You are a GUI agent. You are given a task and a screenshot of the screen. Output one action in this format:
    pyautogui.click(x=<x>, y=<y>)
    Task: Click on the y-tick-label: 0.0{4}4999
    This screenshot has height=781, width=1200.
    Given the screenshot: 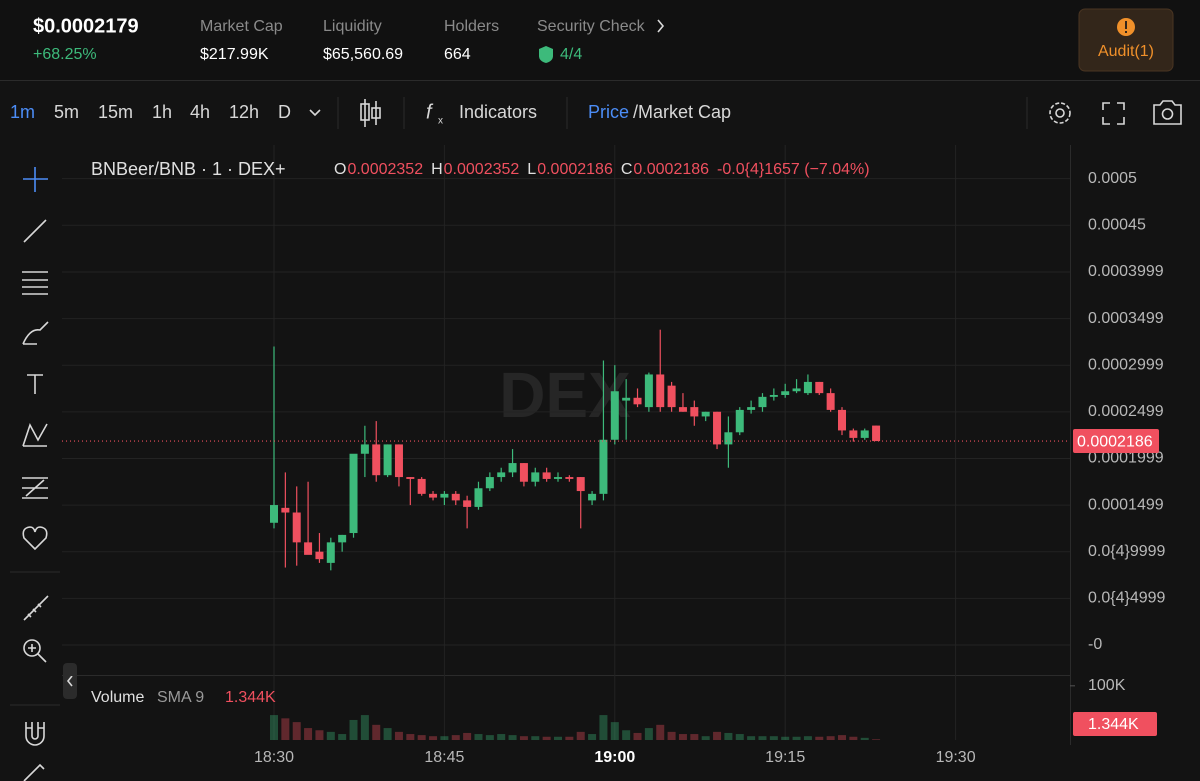 What is the action you would take?
    pyautogui.click(x=1127, y=598)
    